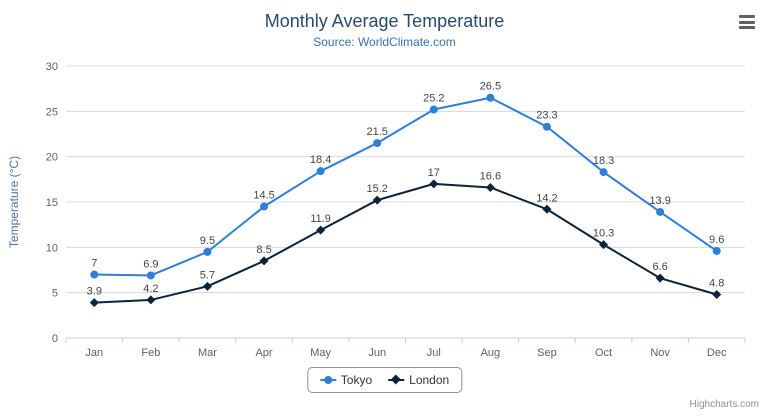 This screenshot has height=416, width=769. I want to click on y-axis-tick-label: 30, so click(52, 67).